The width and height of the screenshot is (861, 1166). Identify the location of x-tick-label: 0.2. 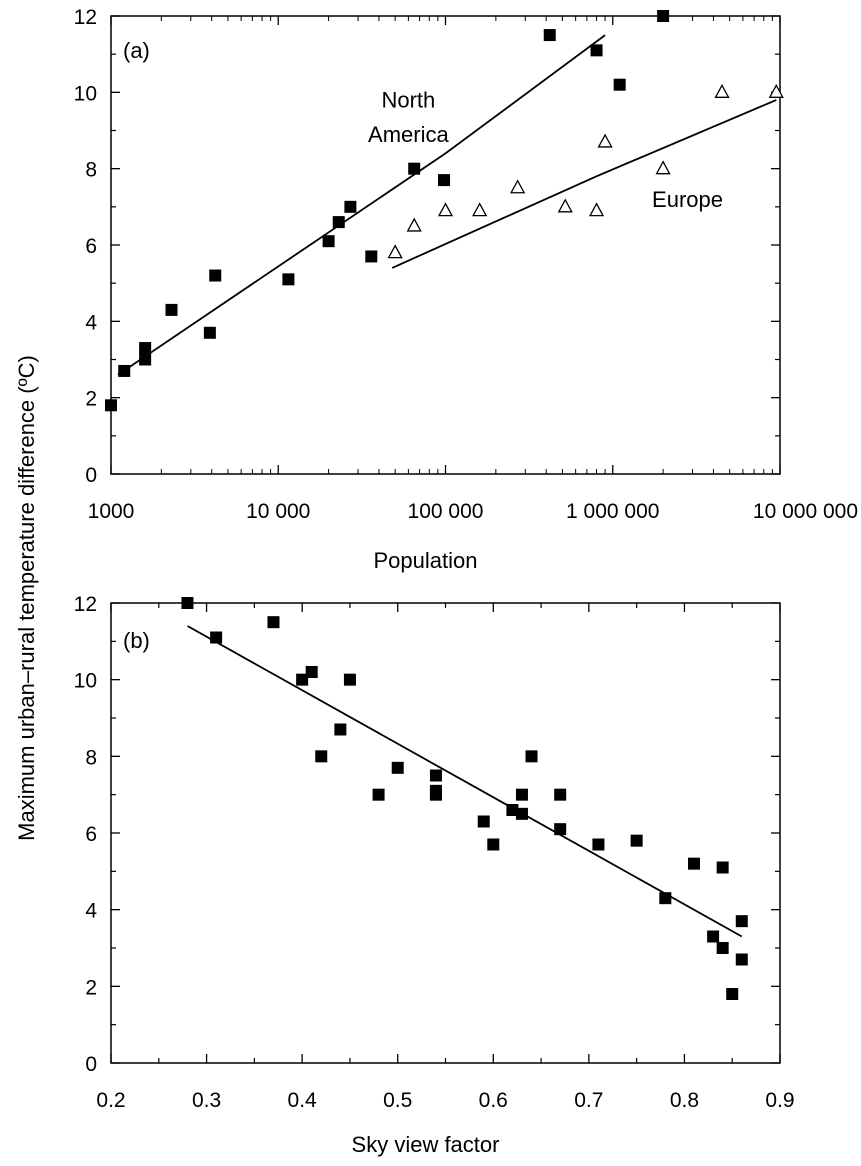
(110, 1100).